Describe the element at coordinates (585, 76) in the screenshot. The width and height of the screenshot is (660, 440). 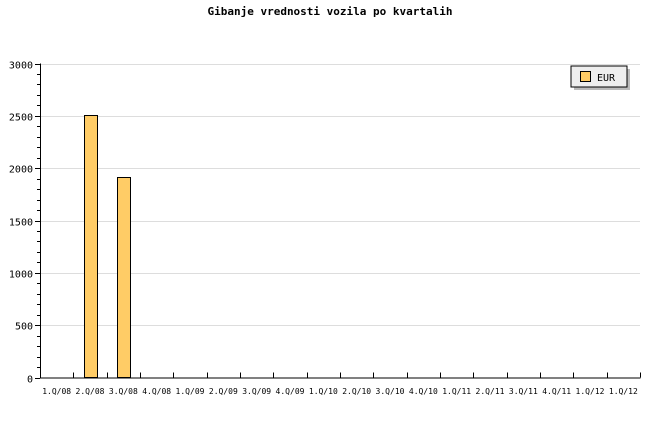
I see `legend-swatch-eur` at that location.